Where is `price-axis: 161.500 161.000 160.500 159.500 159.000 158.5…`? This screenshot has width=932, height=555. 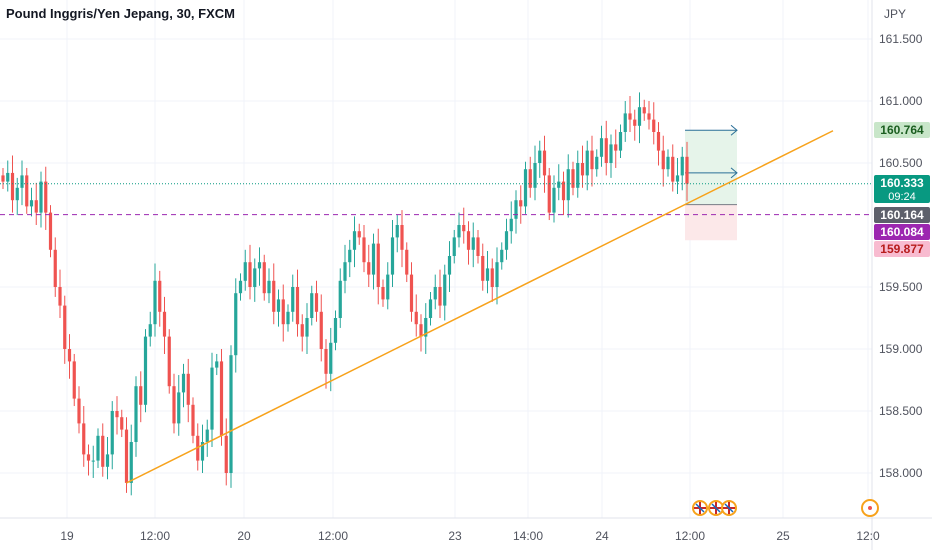
price-axis: 161.500 161.000 160.500 159.500 159.000 158.5… is located at coordinates (897, 275).